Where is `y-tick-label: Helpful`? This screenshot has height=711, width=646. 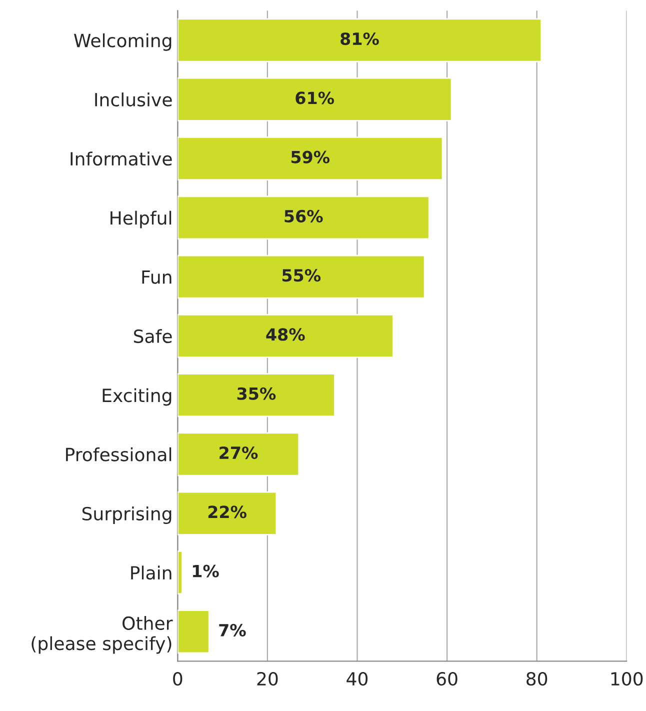
y-tick-label: Helpful is located at coordinates (141, 219).